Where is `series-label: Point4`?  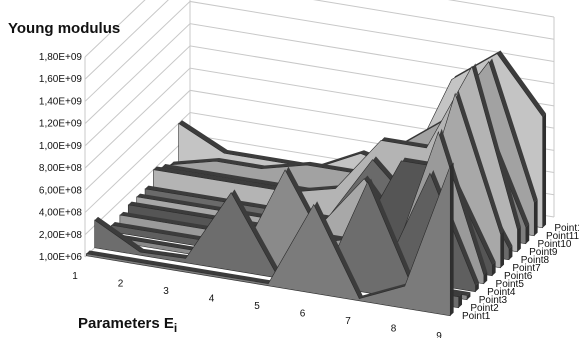
series-label: Point4 is located at coordinates (501, 292).